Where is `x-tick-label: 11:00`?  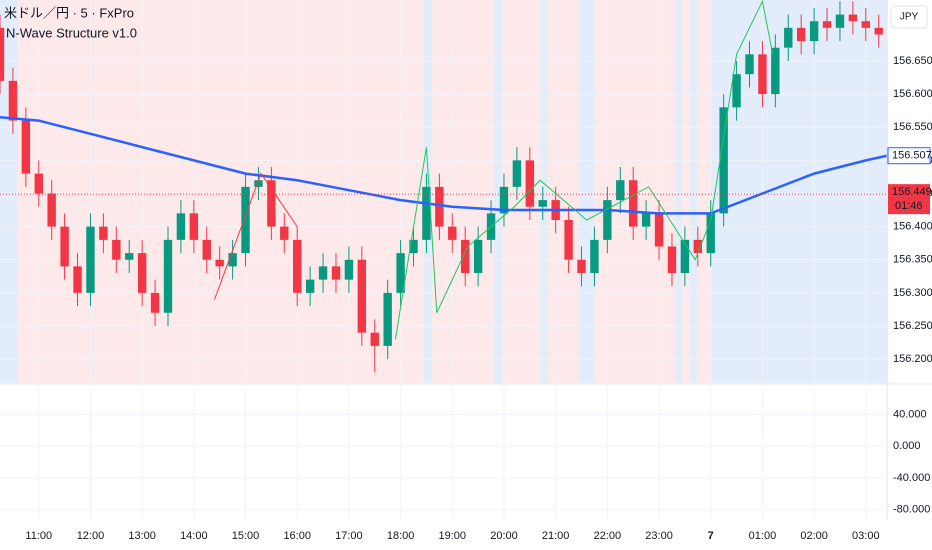 x-tick-label: 11:00 is located at coordinates (38, 536).